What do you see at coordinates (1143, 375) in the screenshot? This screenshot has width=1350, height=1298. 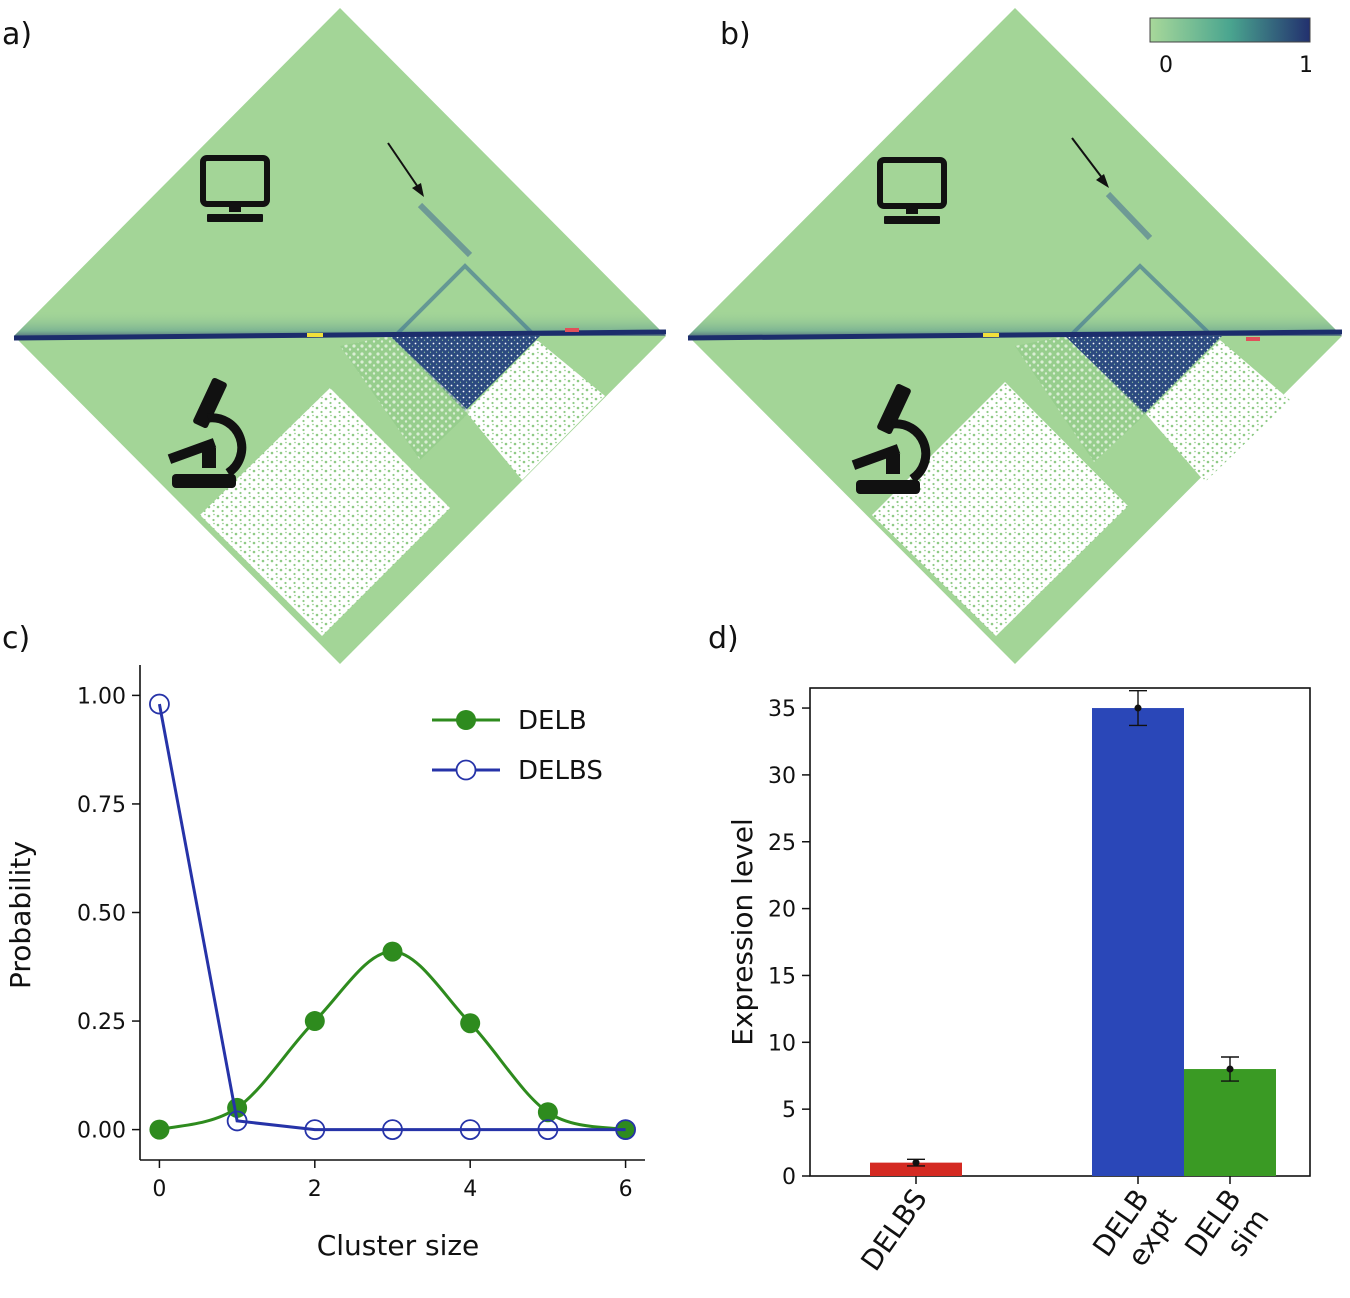 I see `heatmap-b-dense-block` at bounding box center [1143, 375].